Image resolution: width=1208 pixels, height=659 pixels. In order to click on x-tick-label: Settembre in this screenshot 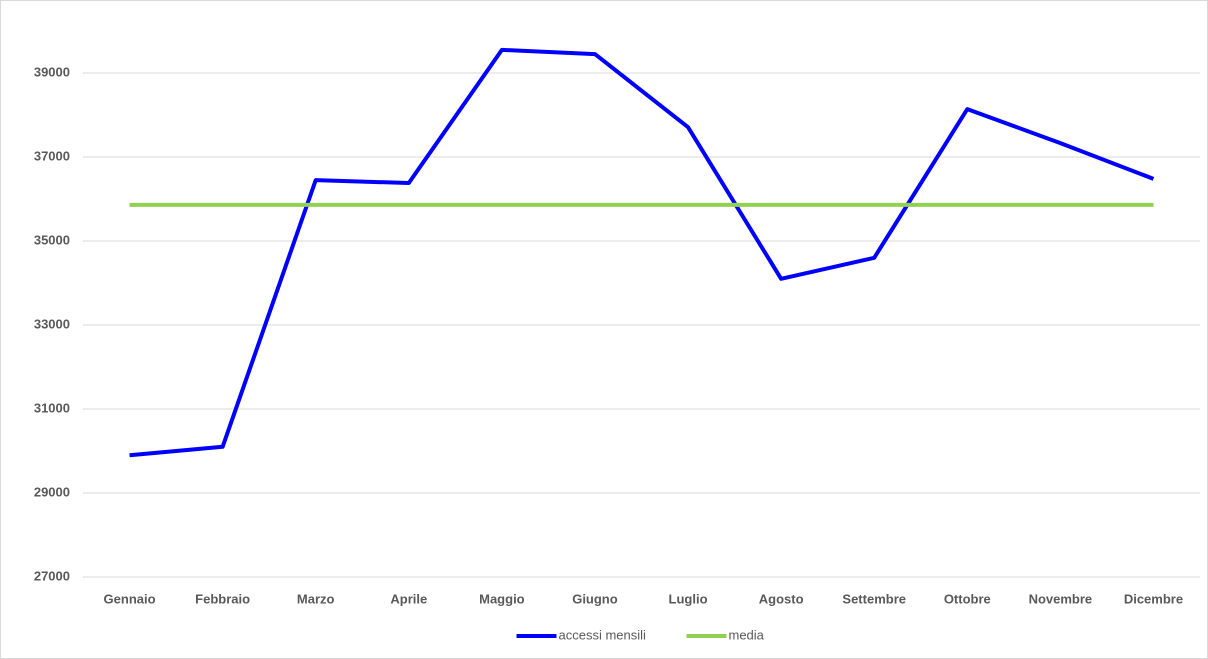, I will do `click(874, 598)`.